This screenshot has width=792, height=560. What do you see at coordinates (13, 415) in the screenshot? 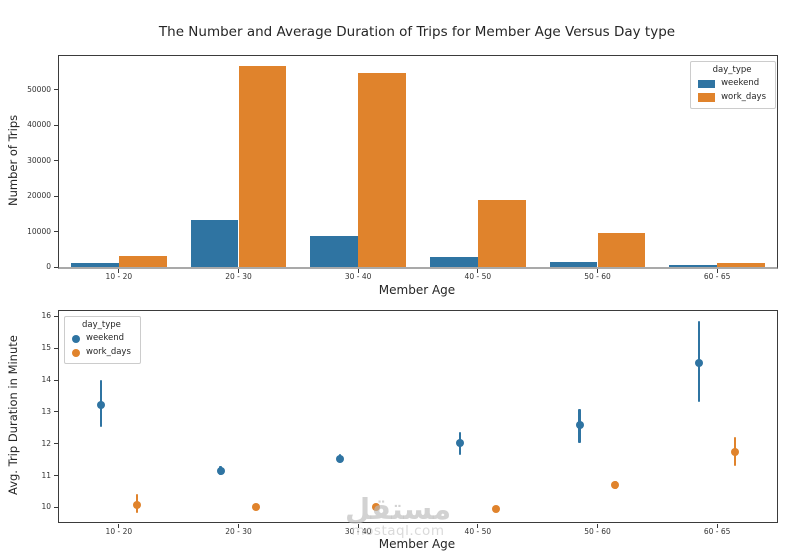
I see `point-plot-y-axis-label: Avg. Trip Duration in Minute` at bounding box center [13, 415].